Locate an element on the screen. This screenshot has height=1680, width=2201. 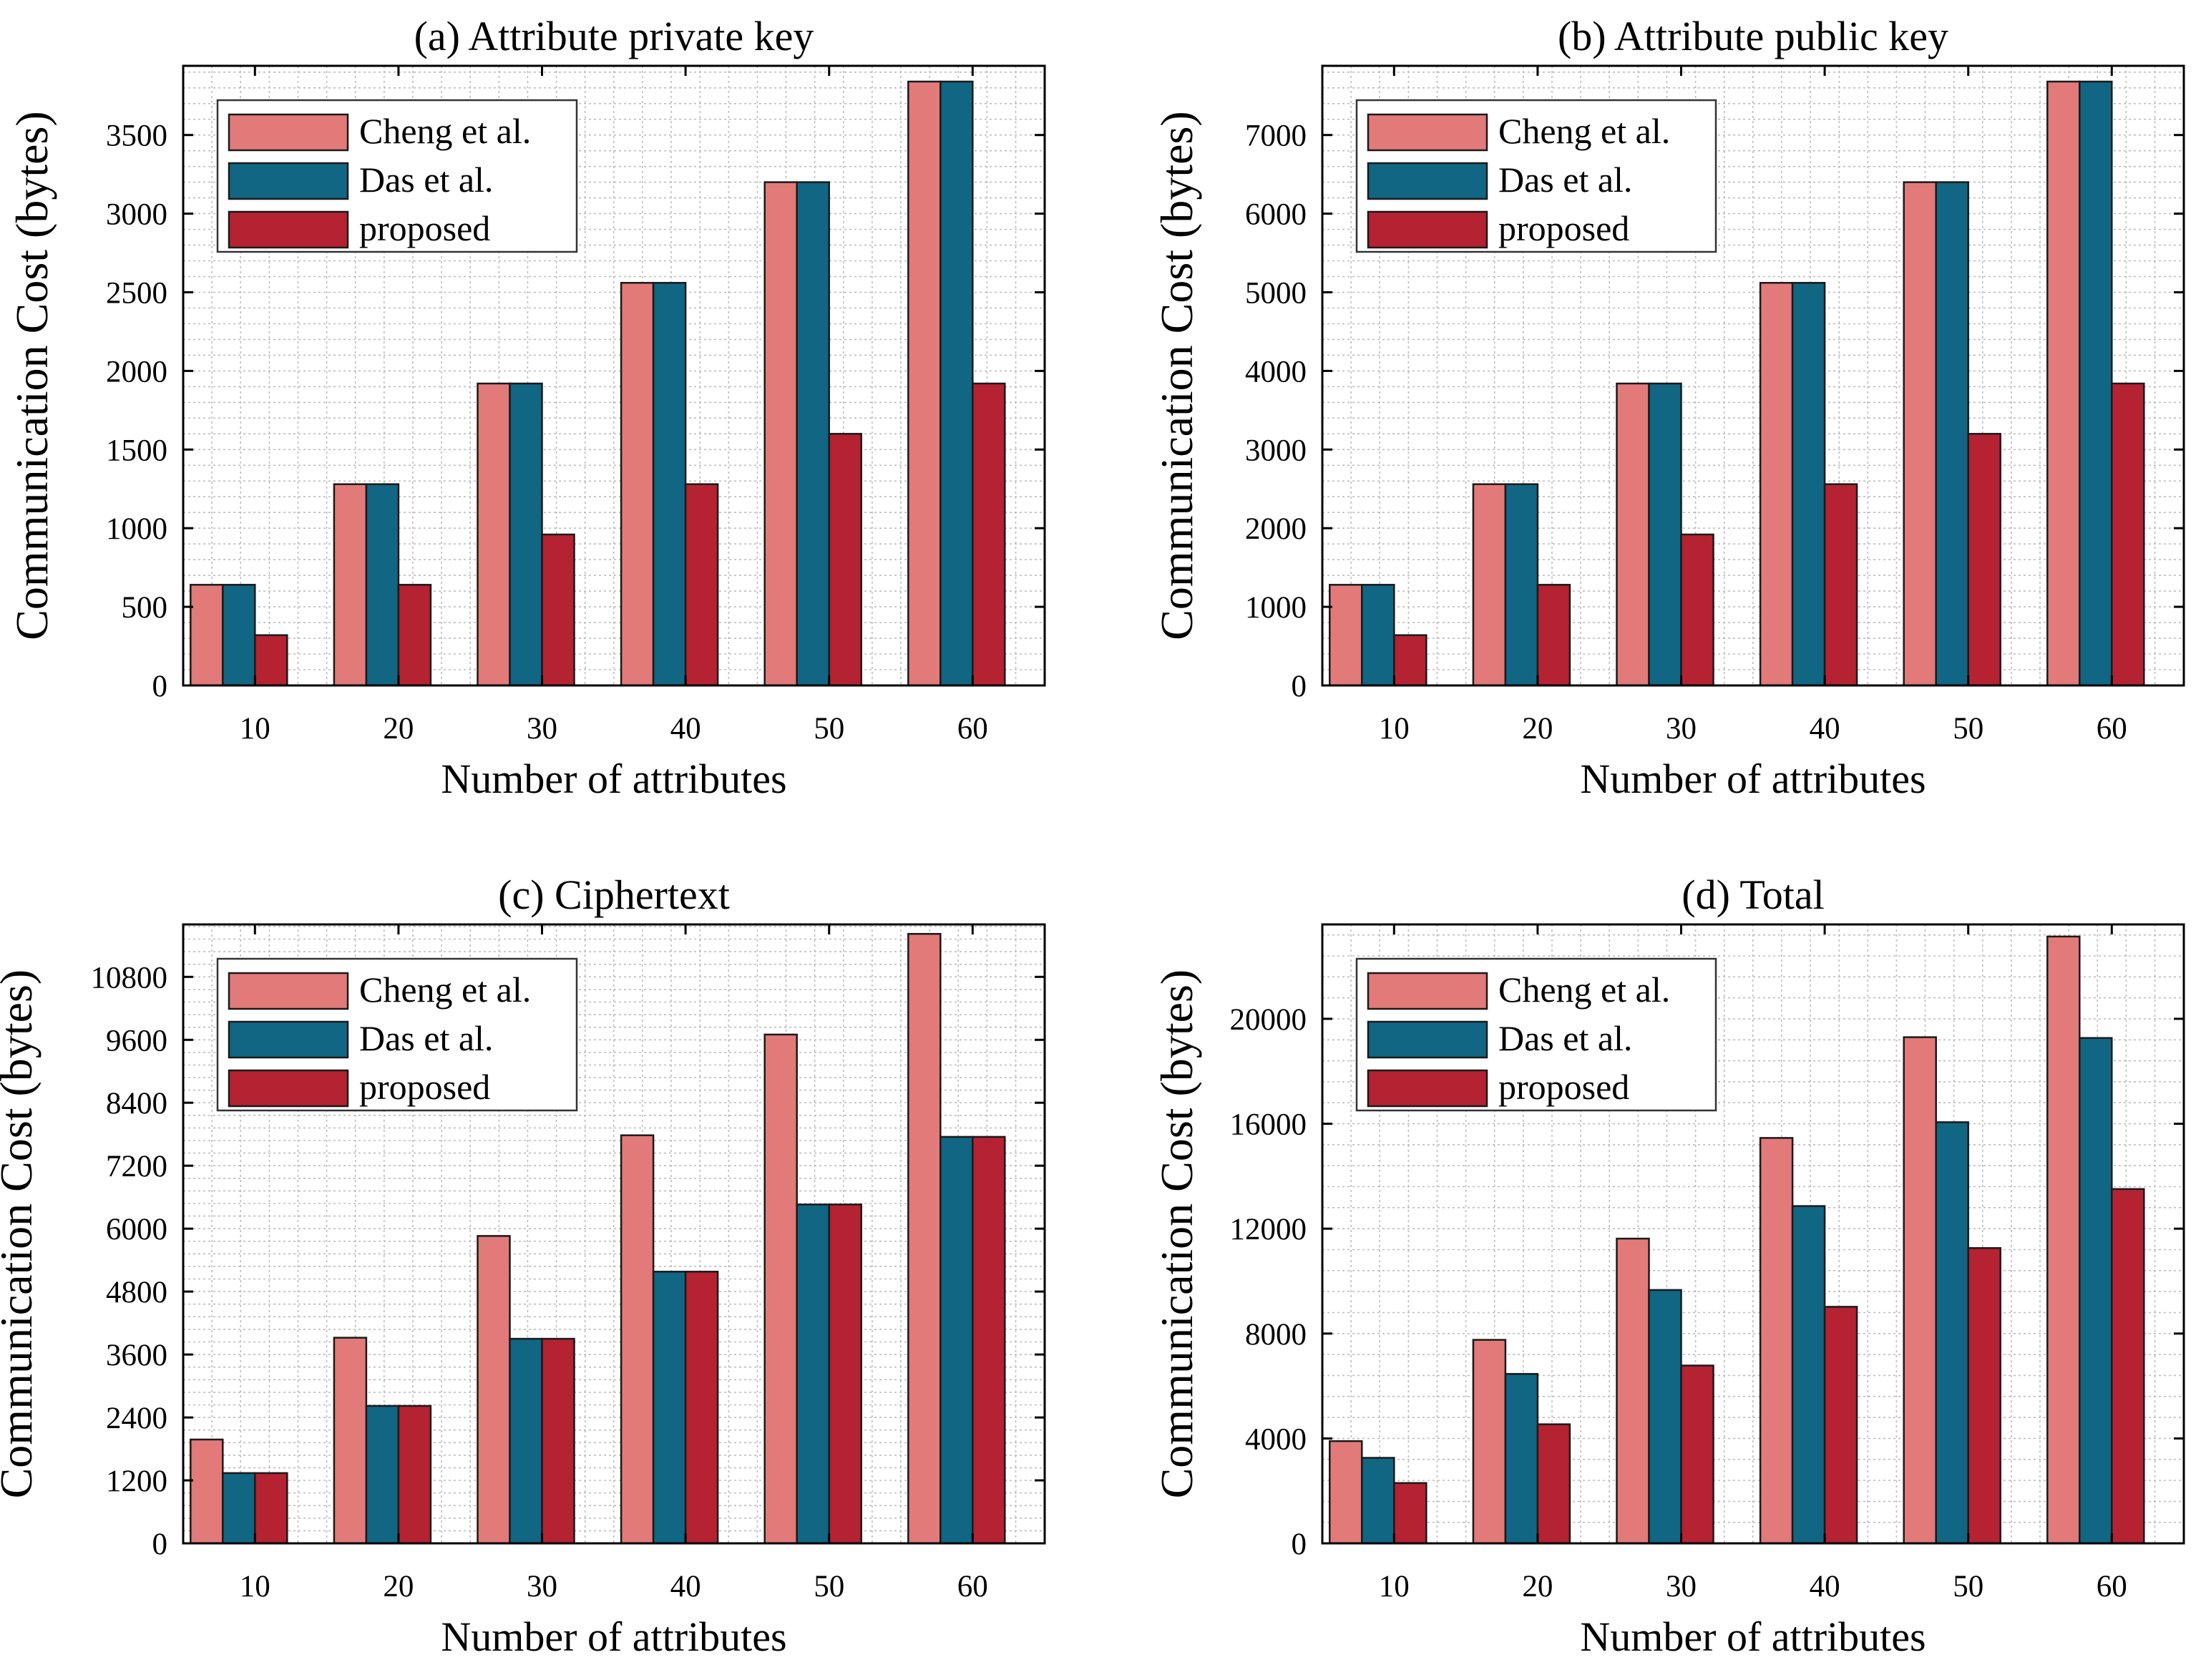
bars is located at coordinates (598, 1238).